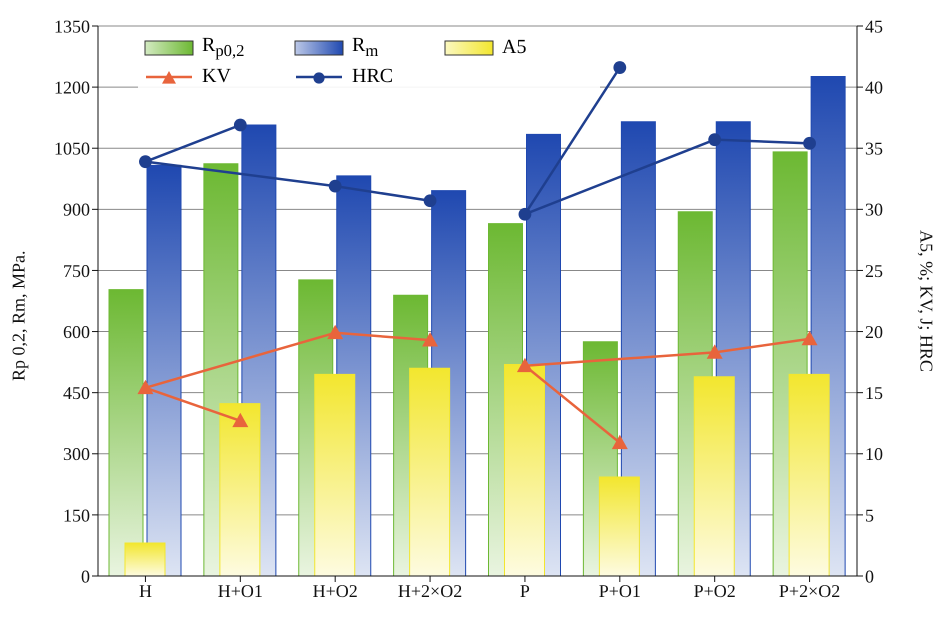  I want to click on y-tick-label: 1050, so click(72, 148).